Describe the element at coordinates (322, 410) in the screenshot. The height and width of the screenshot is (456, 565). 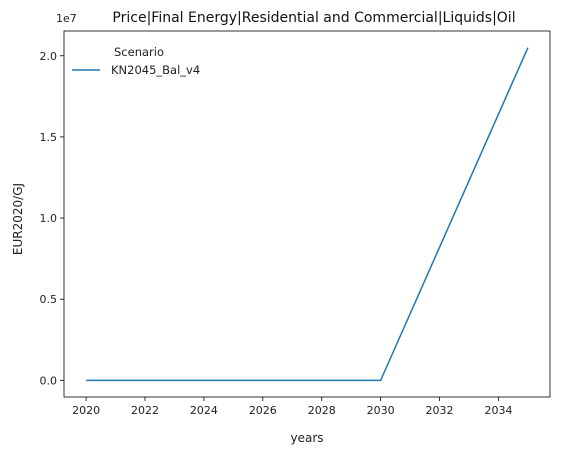
I see `x-tick-label: 2028` at that location.